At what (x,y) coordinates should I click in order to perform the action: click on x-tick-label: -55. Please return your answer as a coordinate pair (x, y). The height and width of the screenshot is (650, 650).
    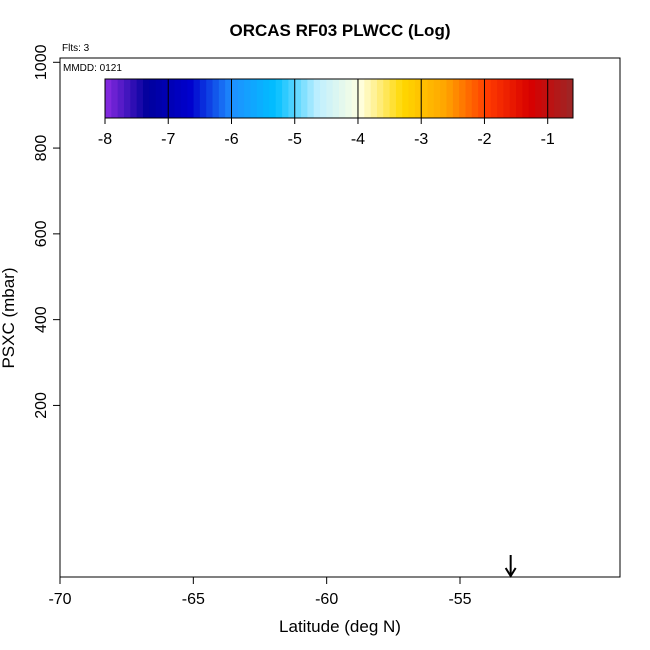
    Looking at the image, I should click on (459, 599).